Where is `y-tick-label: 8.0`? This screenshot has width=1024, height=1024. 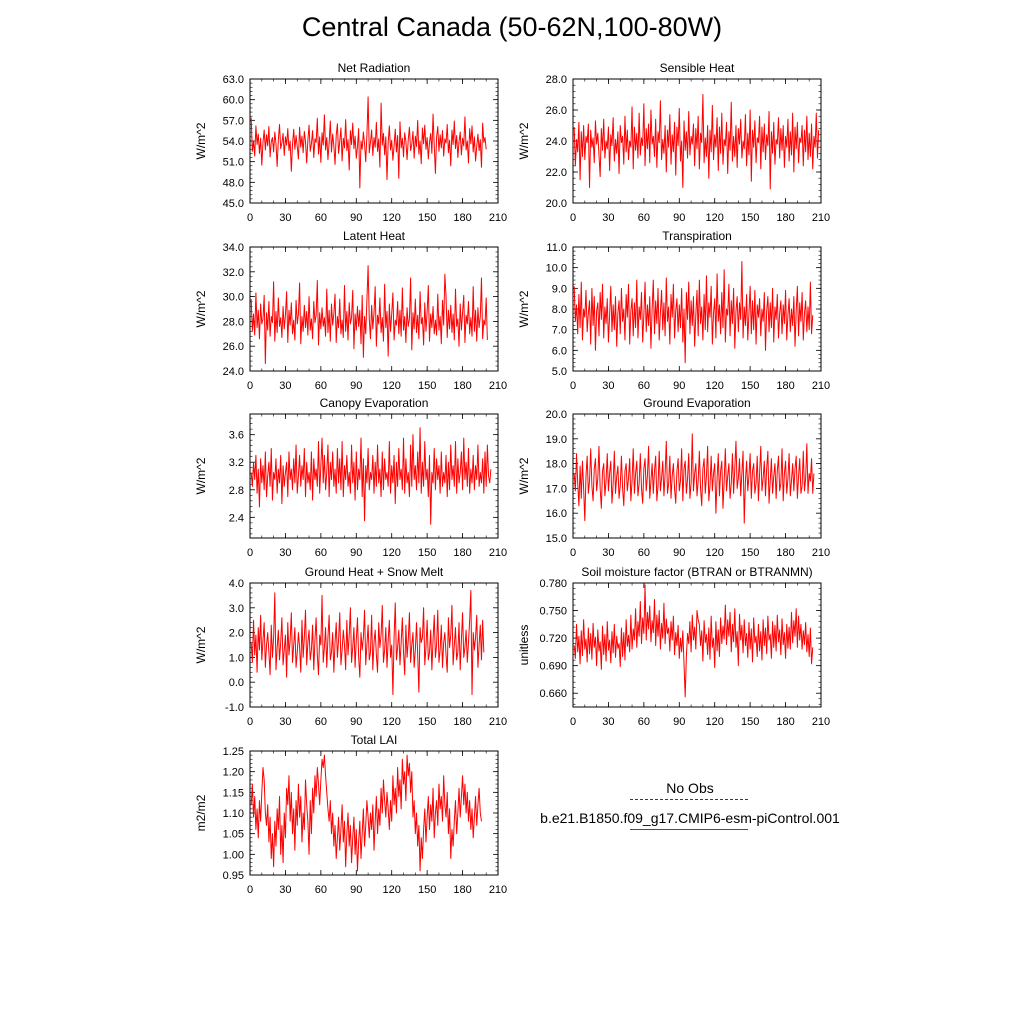
y-tick-label: 8.0 is located at coordinates (559, 310).